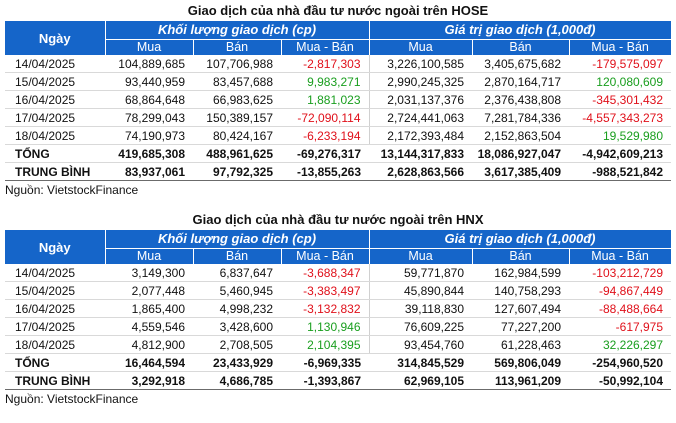  I want to click on avg-value-sell: 3,617,385,409, so click(521, 171).